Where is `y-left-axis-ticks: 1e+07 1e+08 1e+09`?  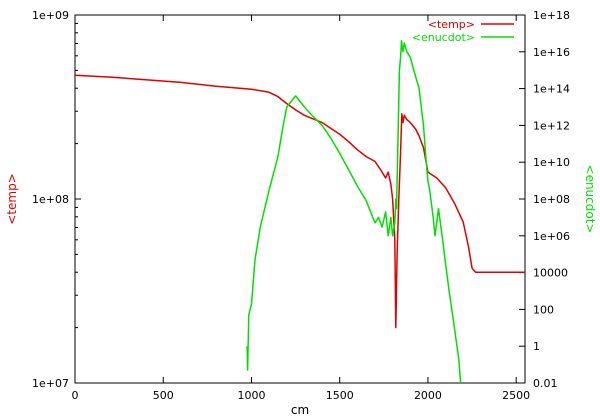
y-left-axis-ticks: 1e+07 1e+08 1e+09 is located at coordinates (56, 199).